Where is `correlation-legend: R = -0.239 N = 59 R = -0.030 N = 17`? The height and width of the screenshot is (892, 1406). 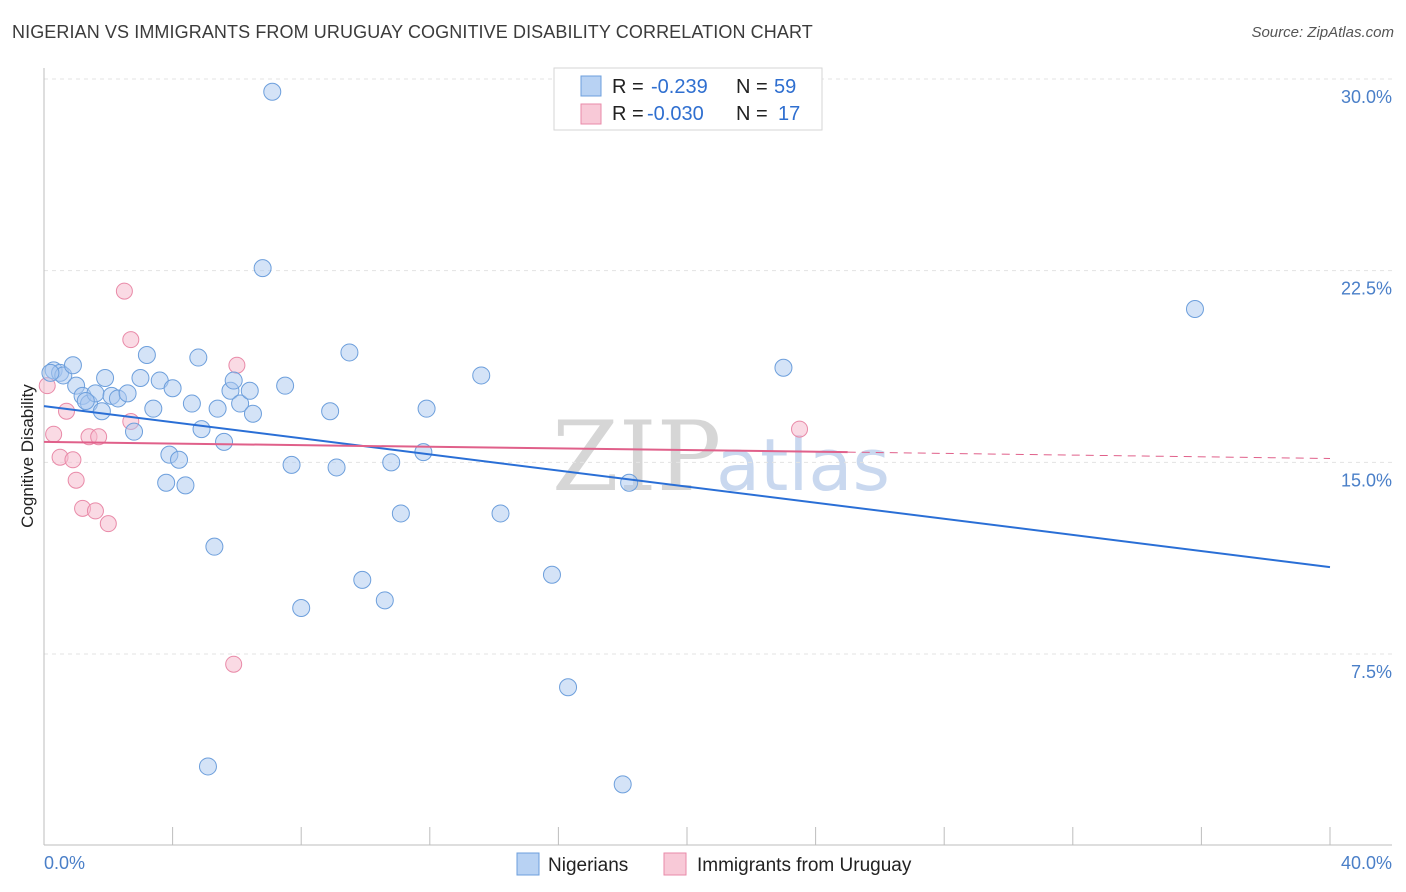 correlation-legend: R = -0.239 N = 59 R = -0.030 N = 17 is located at coordinates (688, 99).